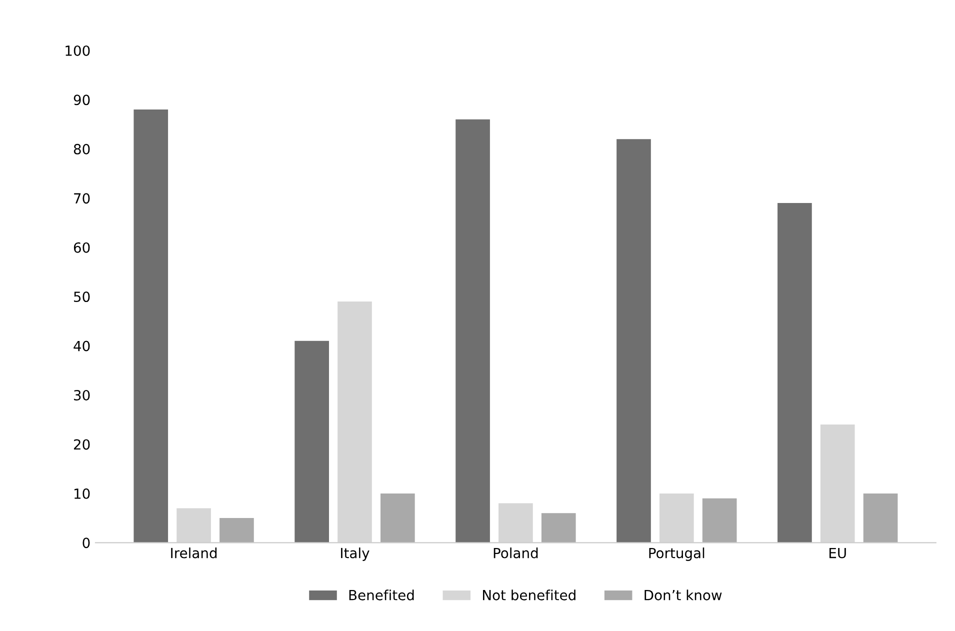 The height and width of the screenshot is (631, 955). I want to click on y-tick-label: 70, so click(82, 198).